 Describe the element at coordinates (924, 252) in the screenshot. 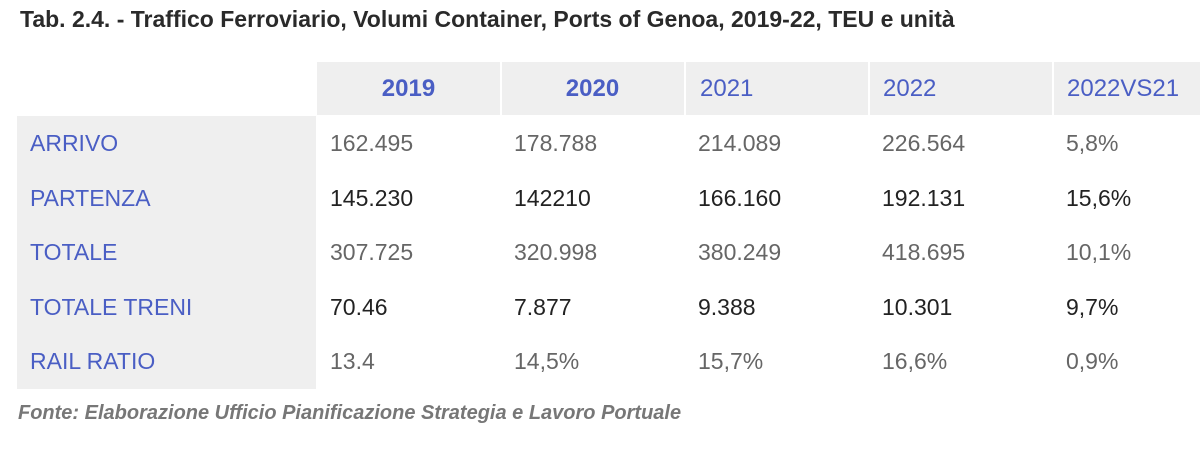

I see `table-cell: 418.695` at that location.